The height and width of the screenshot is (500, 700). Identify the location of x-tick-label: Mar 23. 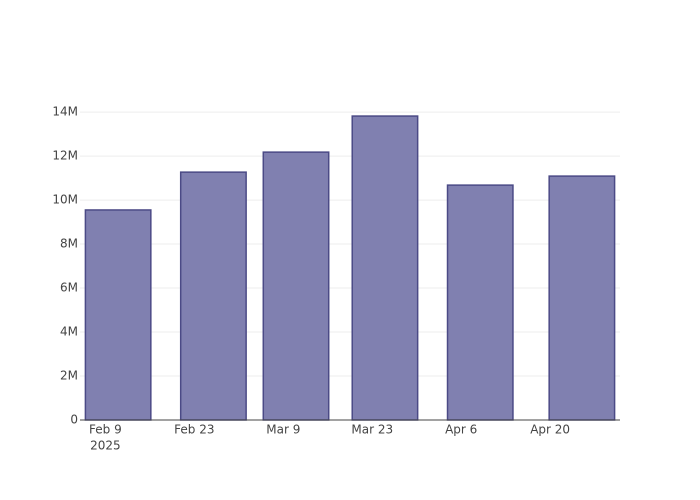
(372, 430).